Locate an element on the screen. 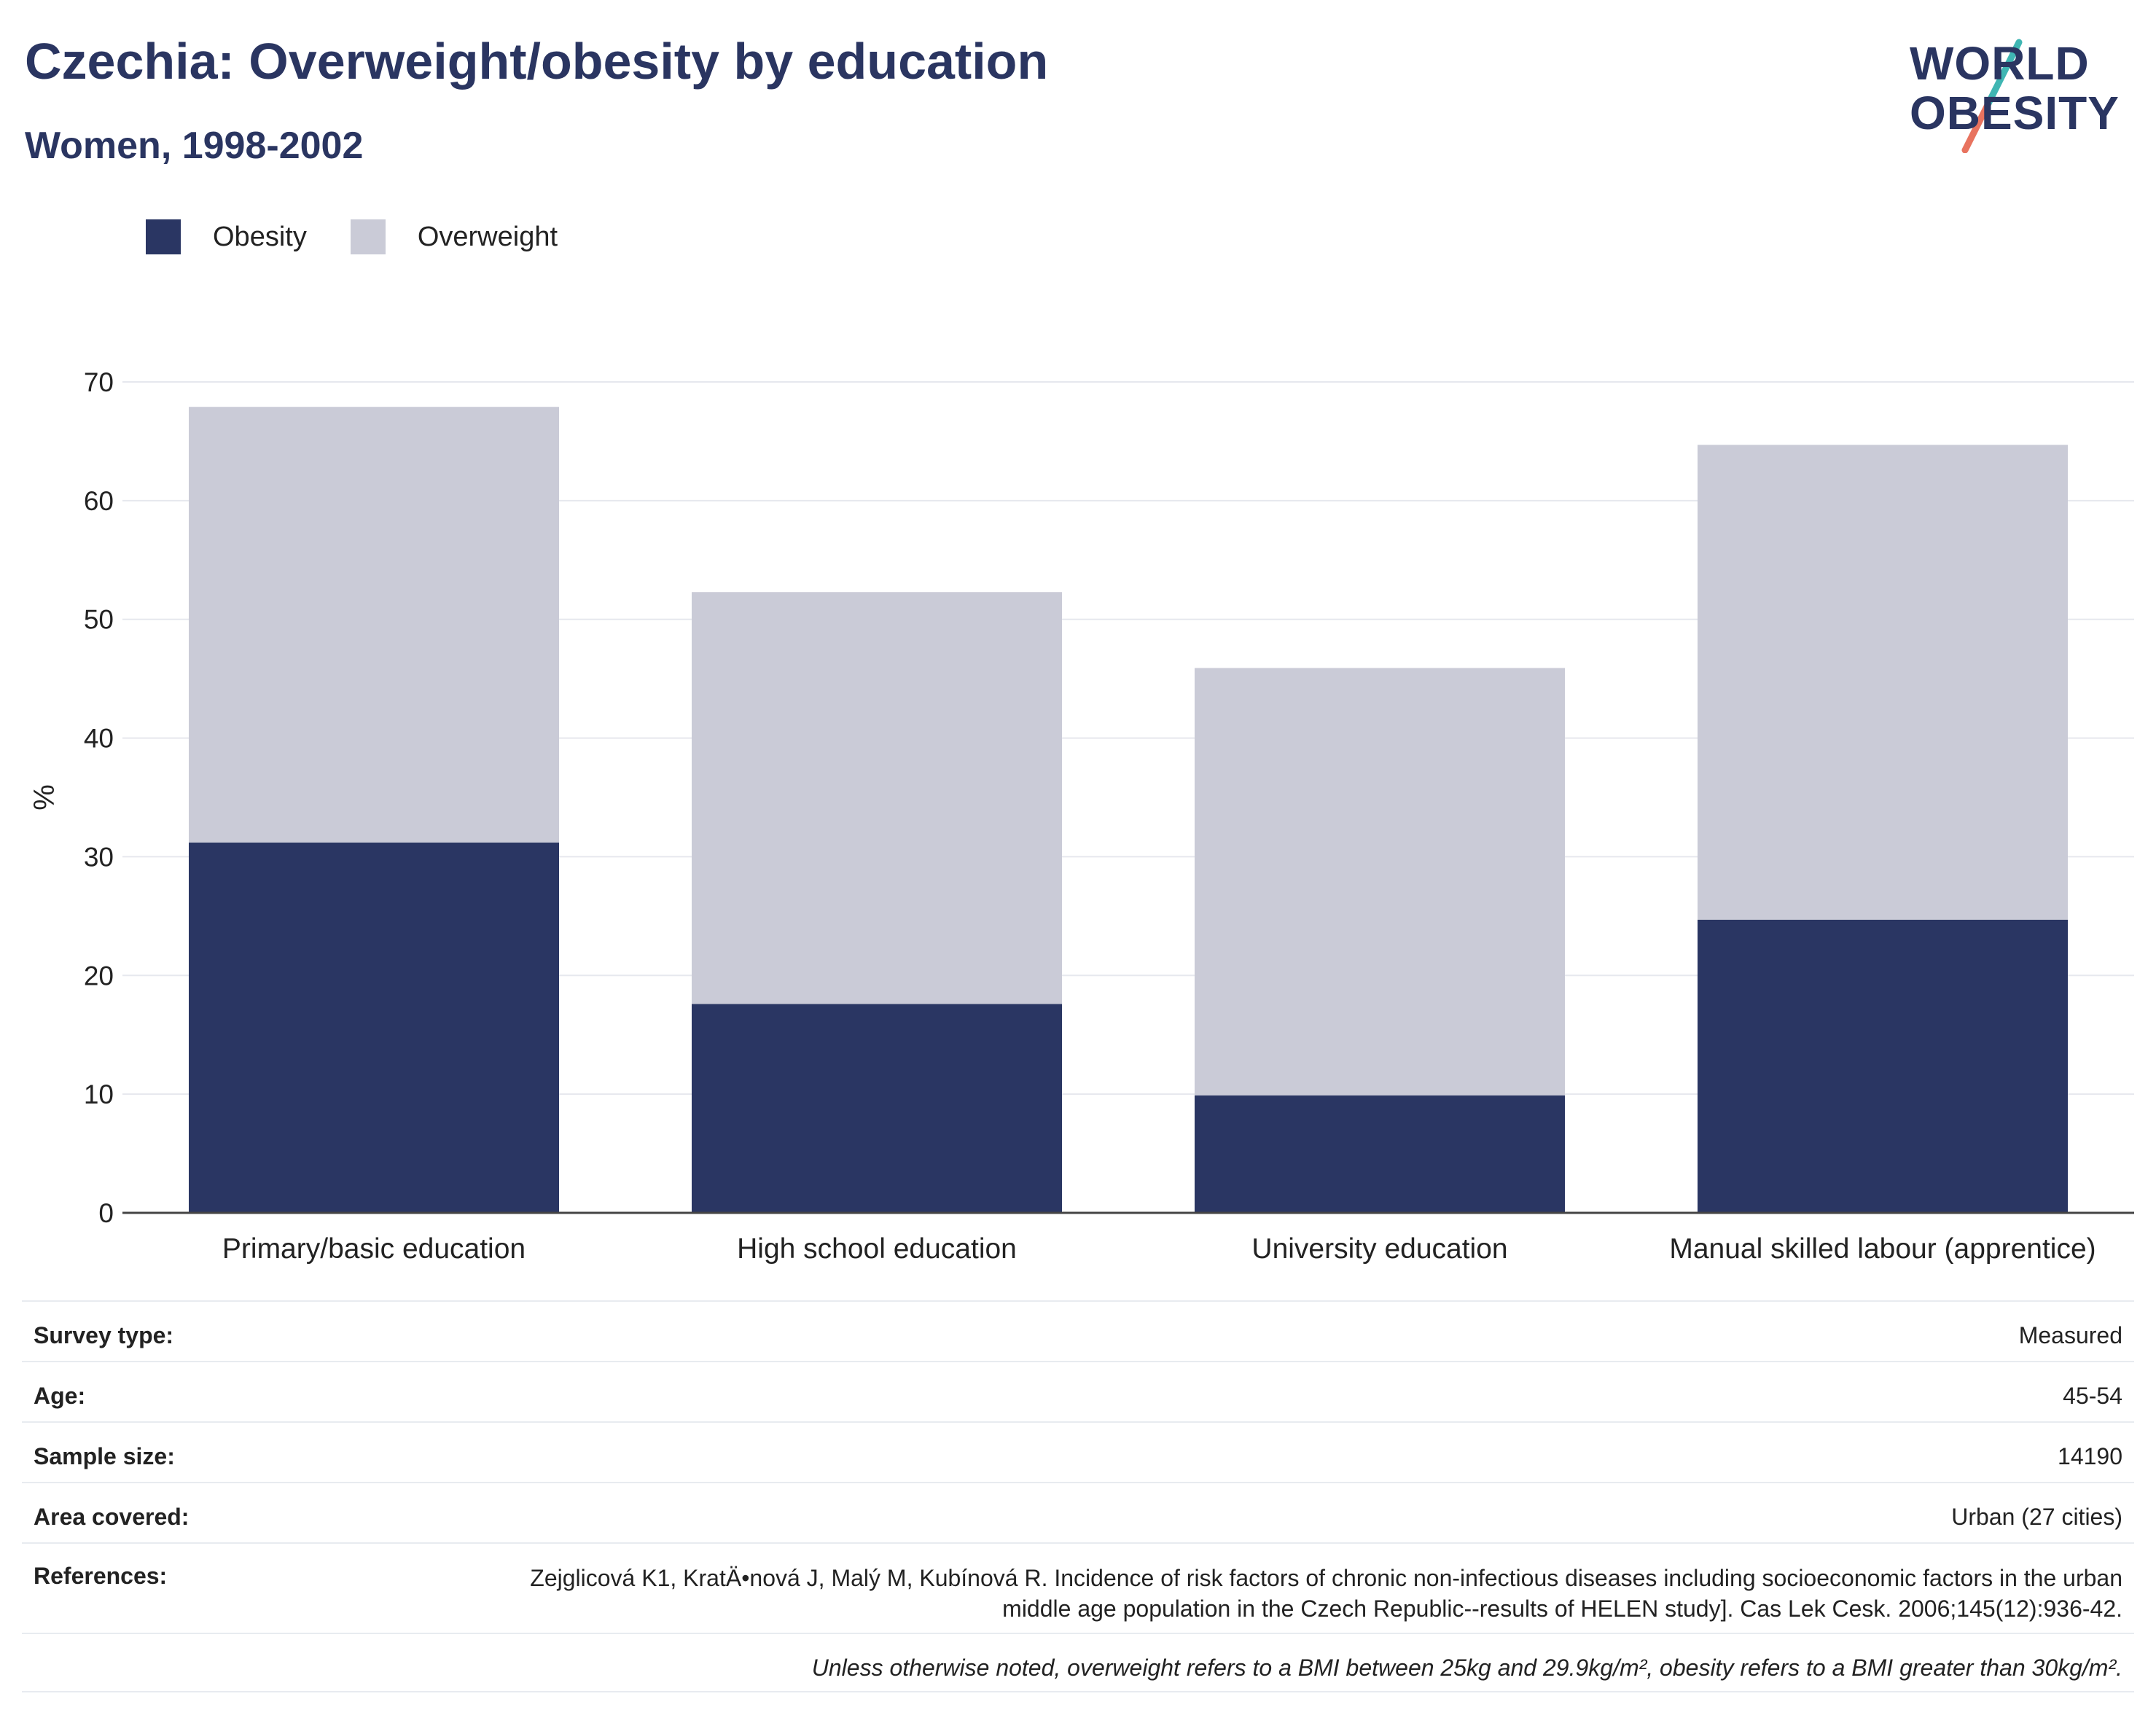 The image size is (2156, 1734). x-tick-label: High school education is located at coordinates (877, 1249).